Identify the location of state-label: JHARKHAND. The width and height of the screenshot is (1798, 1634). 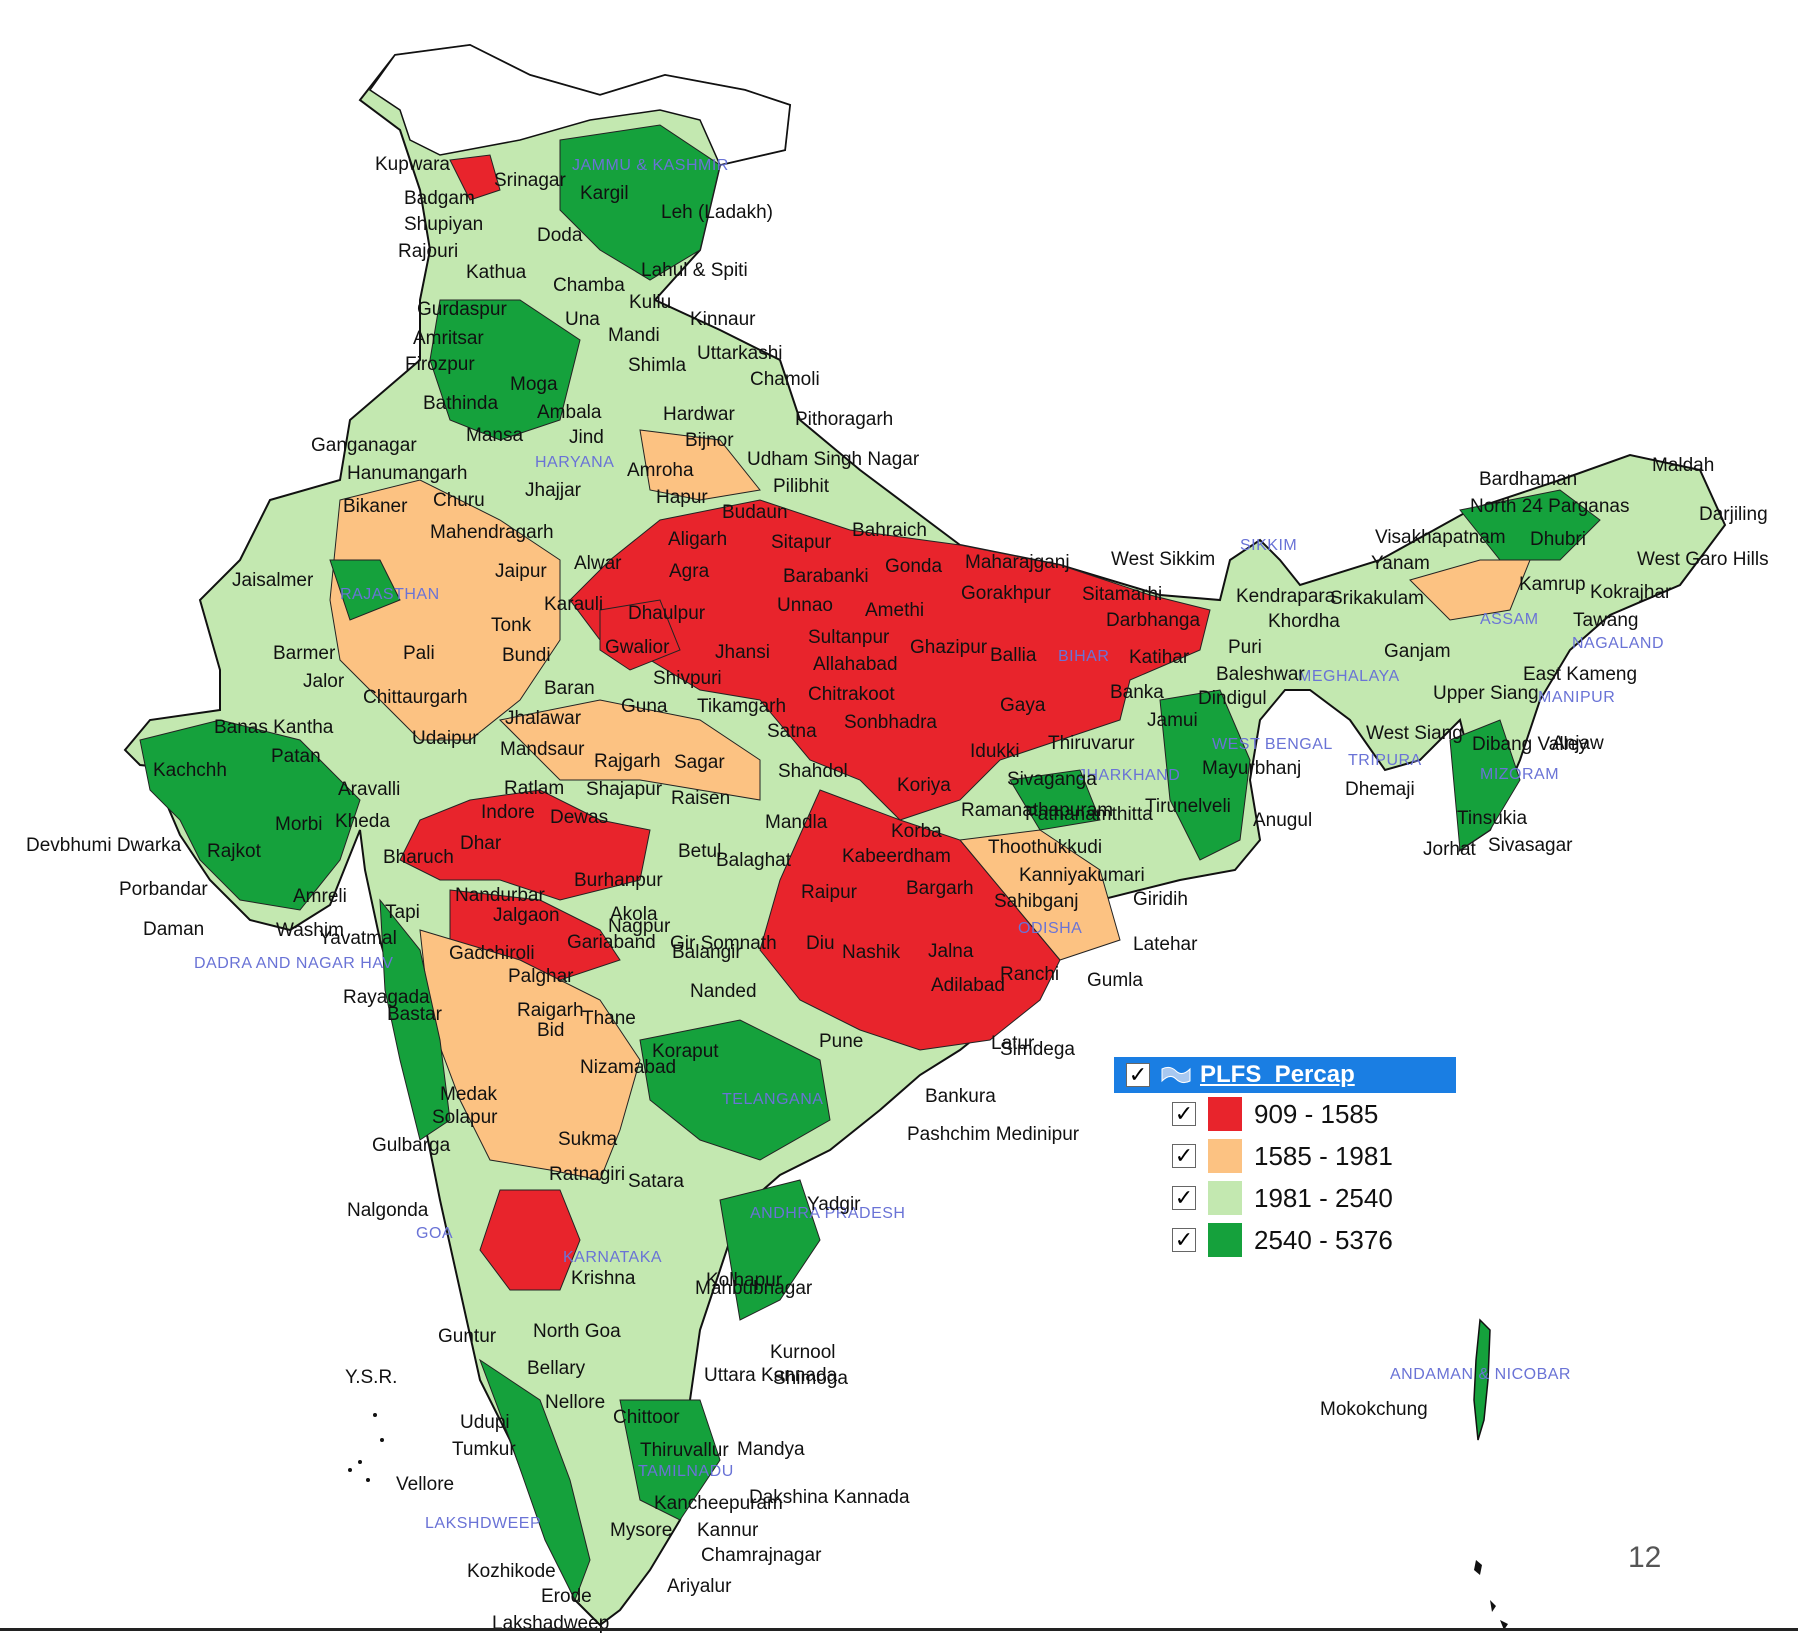
(1129, 775).